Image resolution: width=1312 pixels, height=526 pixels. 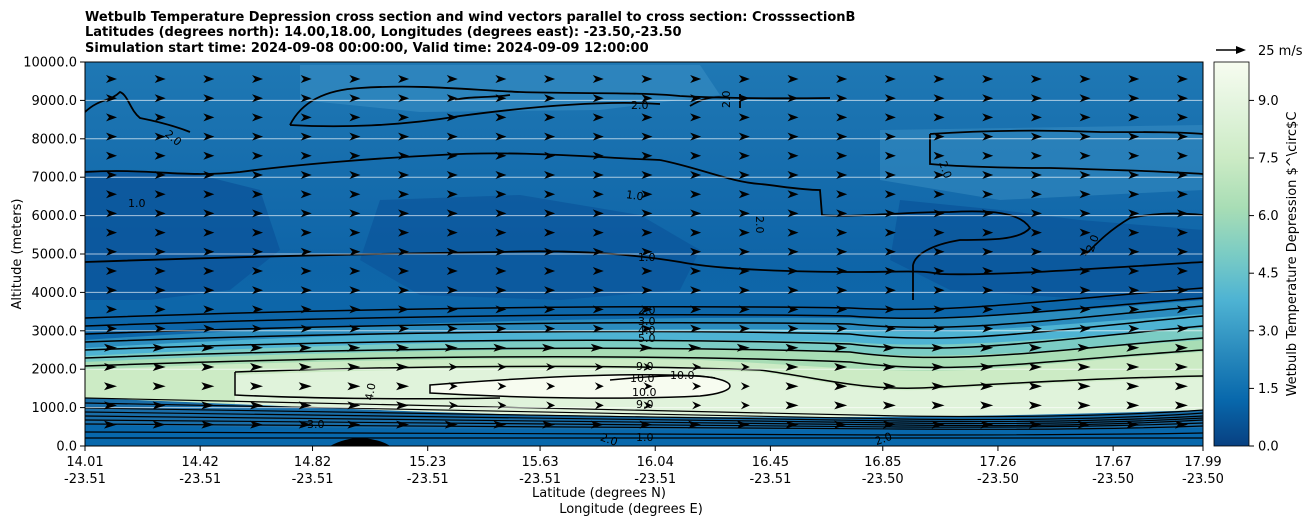 What do you see at coordinates (200, 479) in the screenshot?
I see `x-tick-label-lon: -23.51` at bounding box center [200, 479].